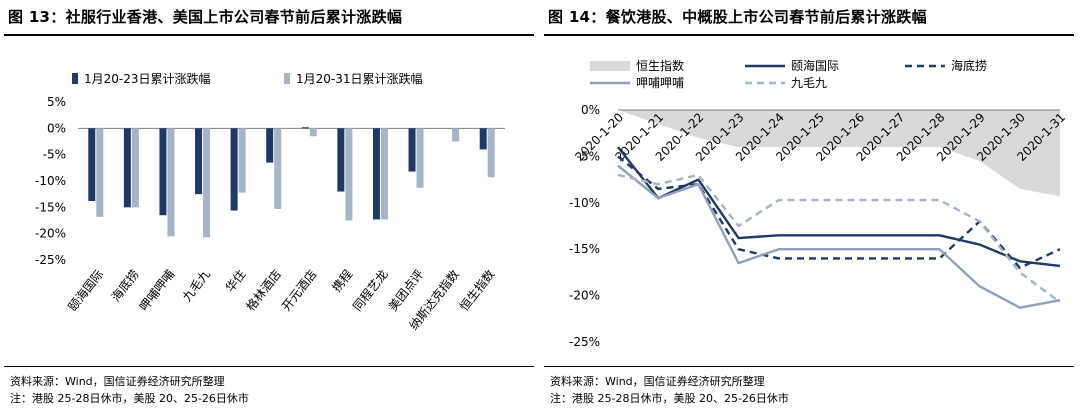 The width and height of the screenshot is (1080, 415). Describe the element at coordinates (809, 35) in the screenshot. I see `right-title-rule` at that location.